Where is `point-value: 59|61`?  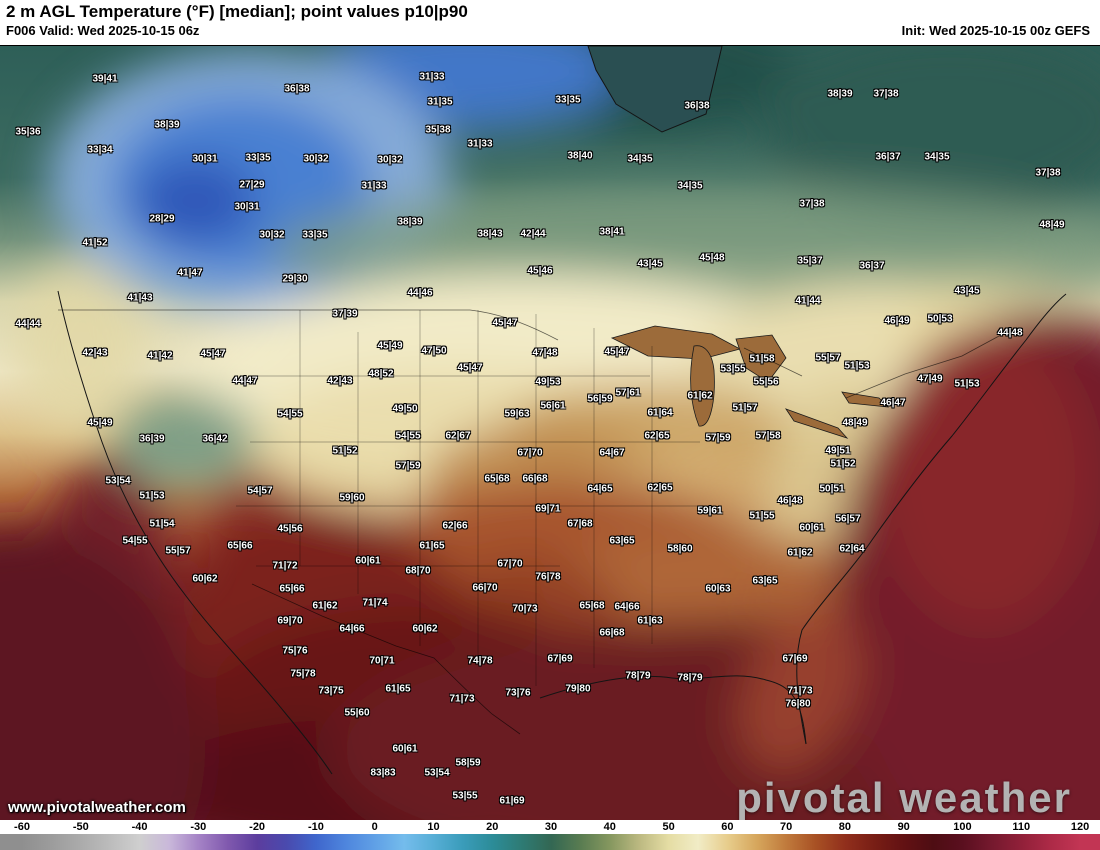 point-value: 59|61 is located at coordinates (710, 511).